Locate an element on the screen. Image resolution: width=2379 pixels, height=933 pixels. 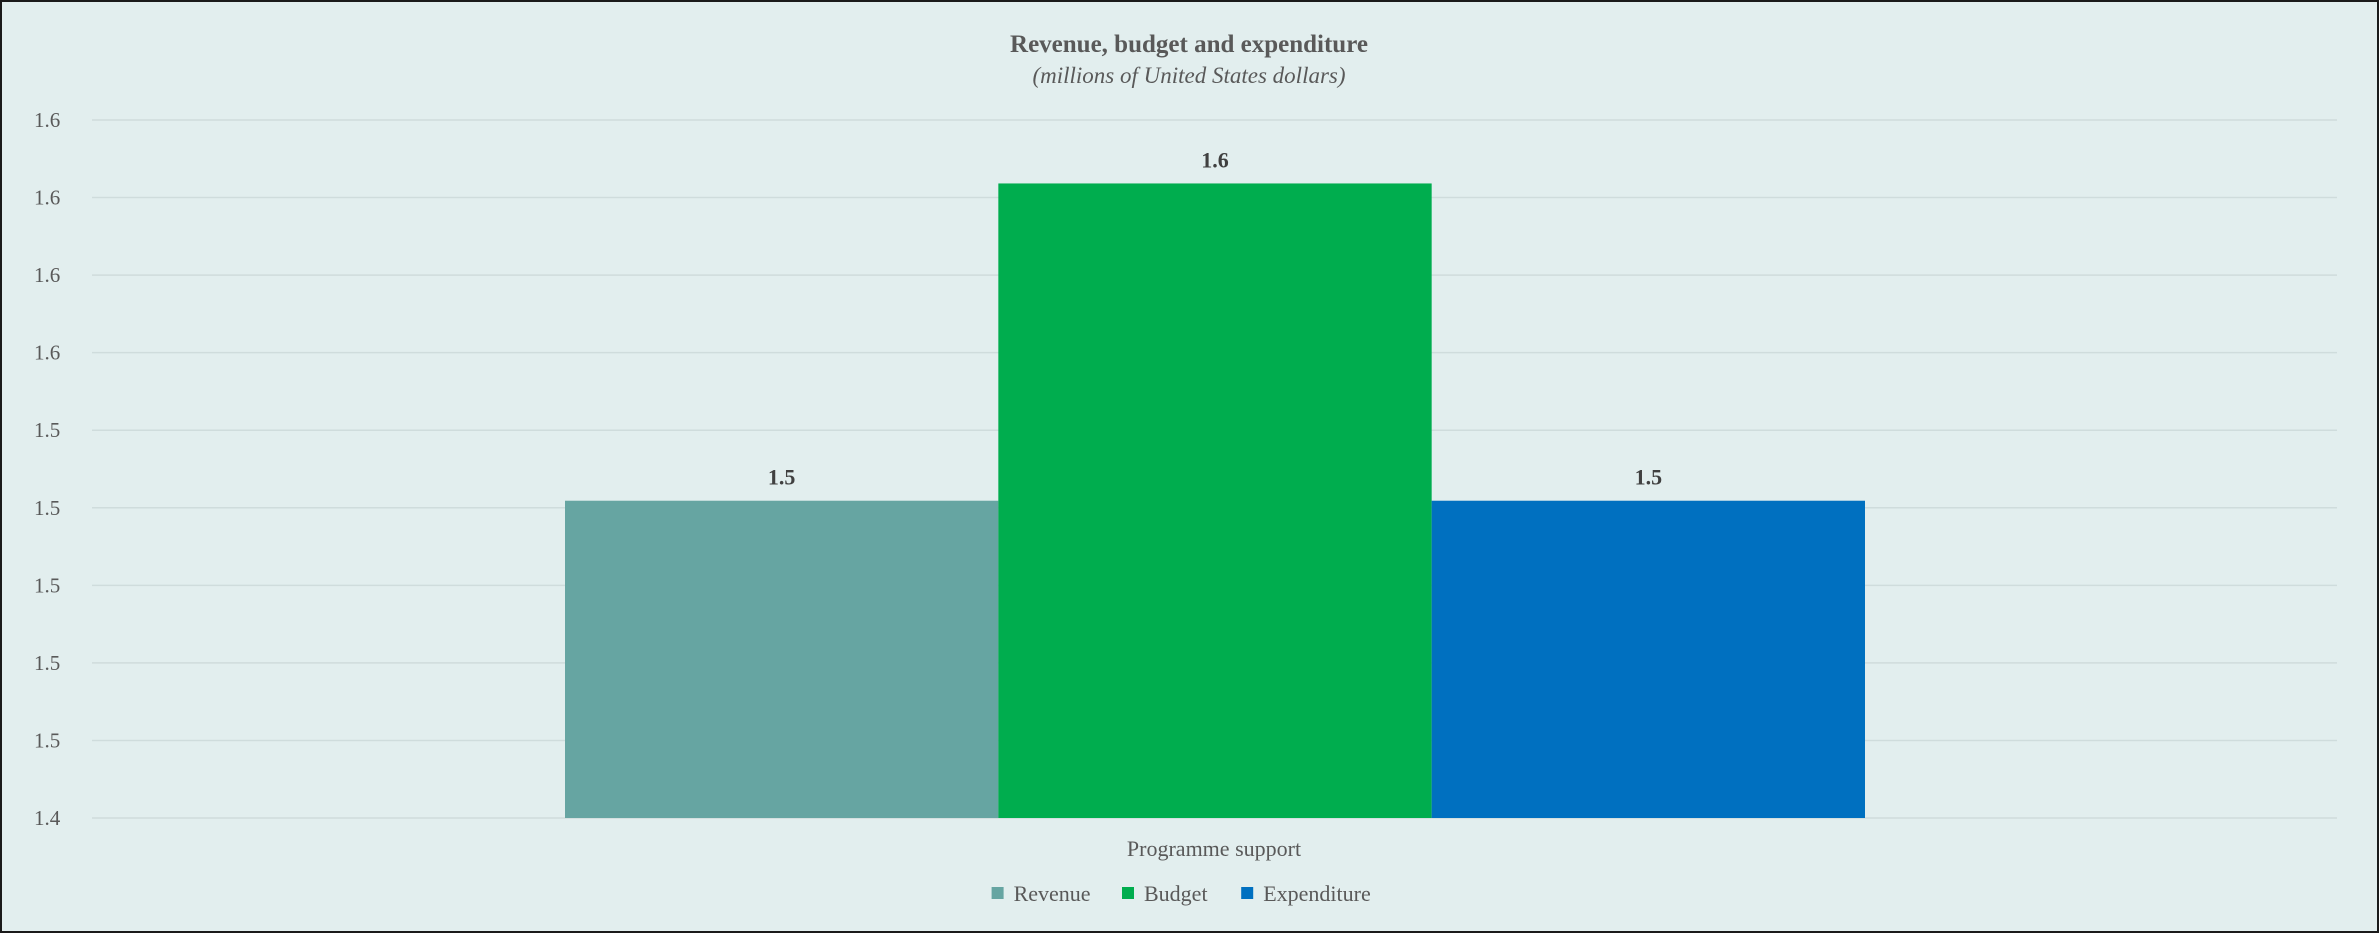
data-labels: 1.5 1.6 1.5 is located at coordinates (1215, 318).